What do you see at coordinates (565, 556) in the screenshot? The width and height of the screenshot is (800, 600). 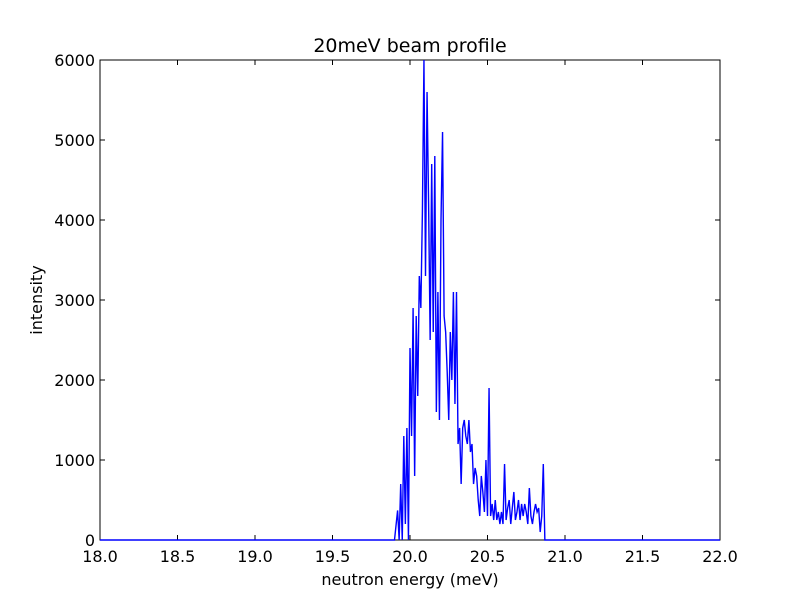 I see `x-tick-label: 21.0` at bounding box center [565, 556].